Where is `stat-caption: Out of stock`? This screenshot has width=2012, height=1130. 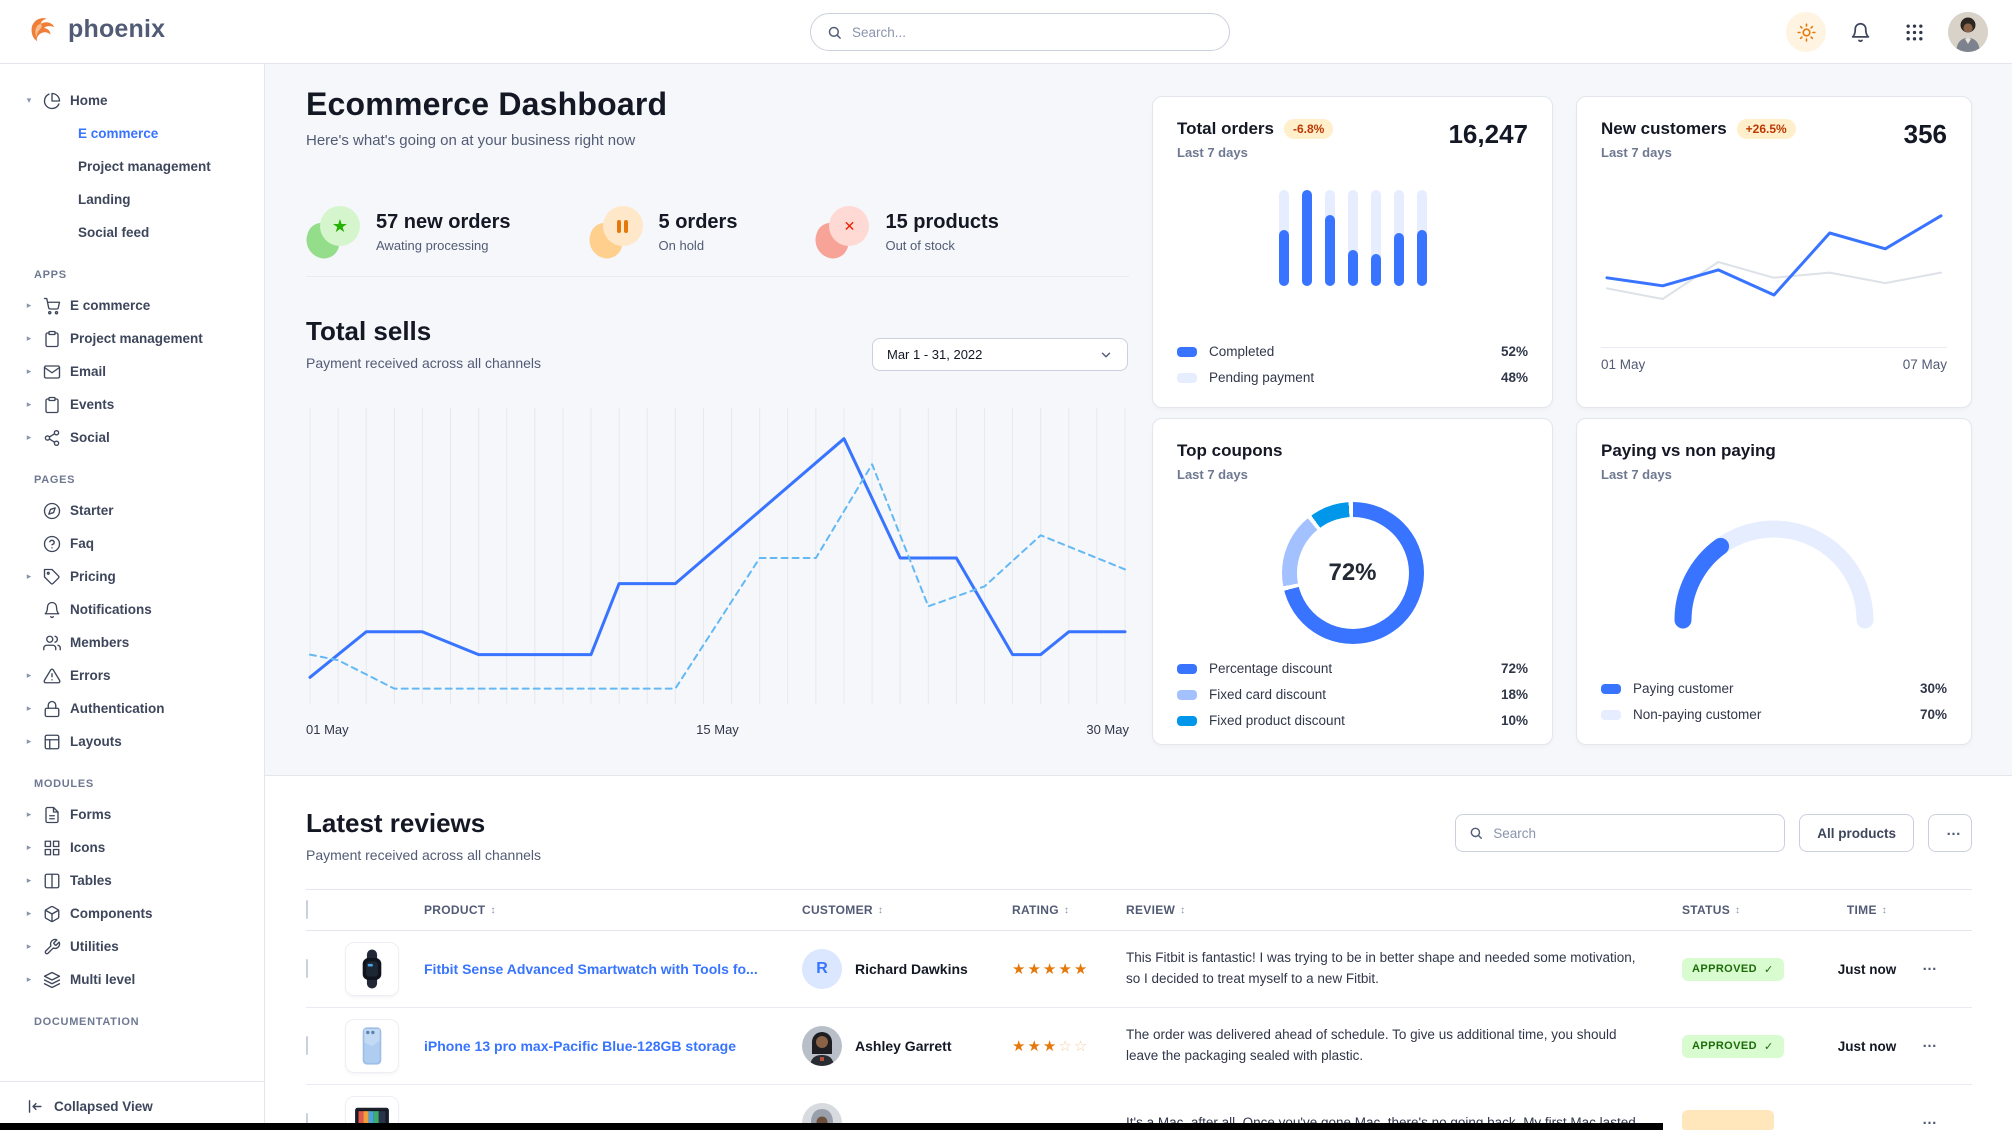 stat-caption: Out of stock is located at coordinates (920, 245).